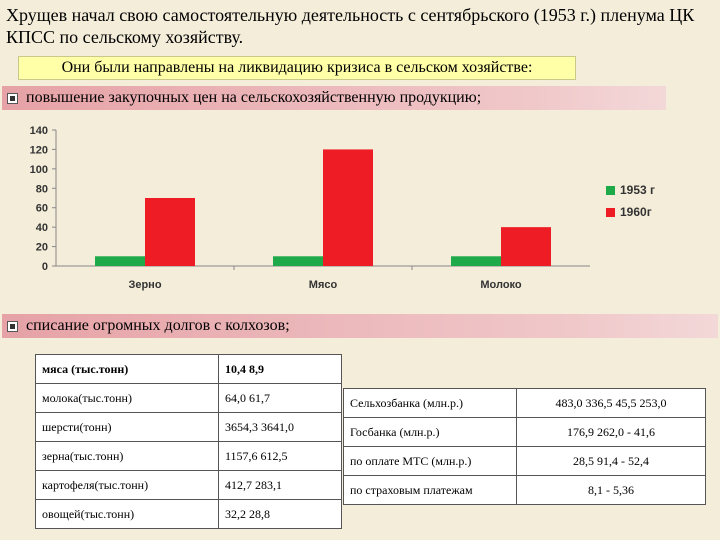  I want to click on bar-Зерно-1960г, so click(170, 232).